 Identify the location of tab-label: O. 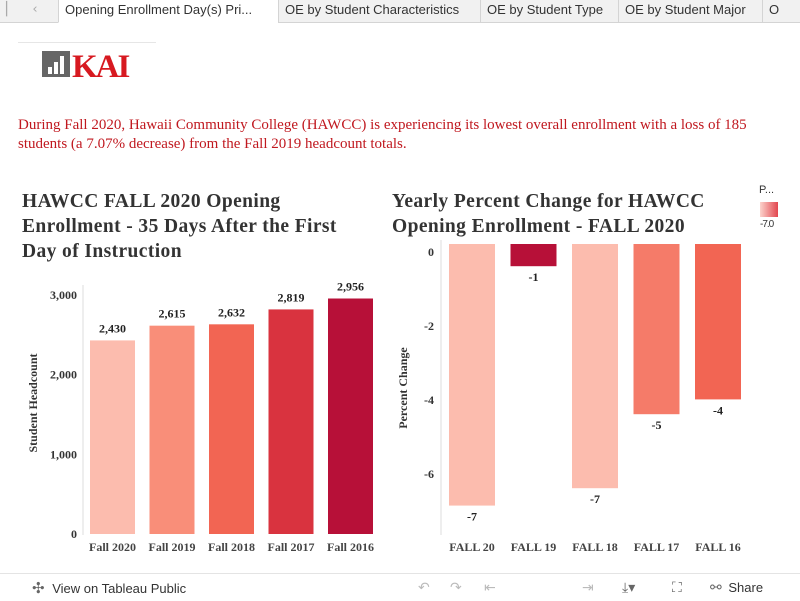
(774, 9).